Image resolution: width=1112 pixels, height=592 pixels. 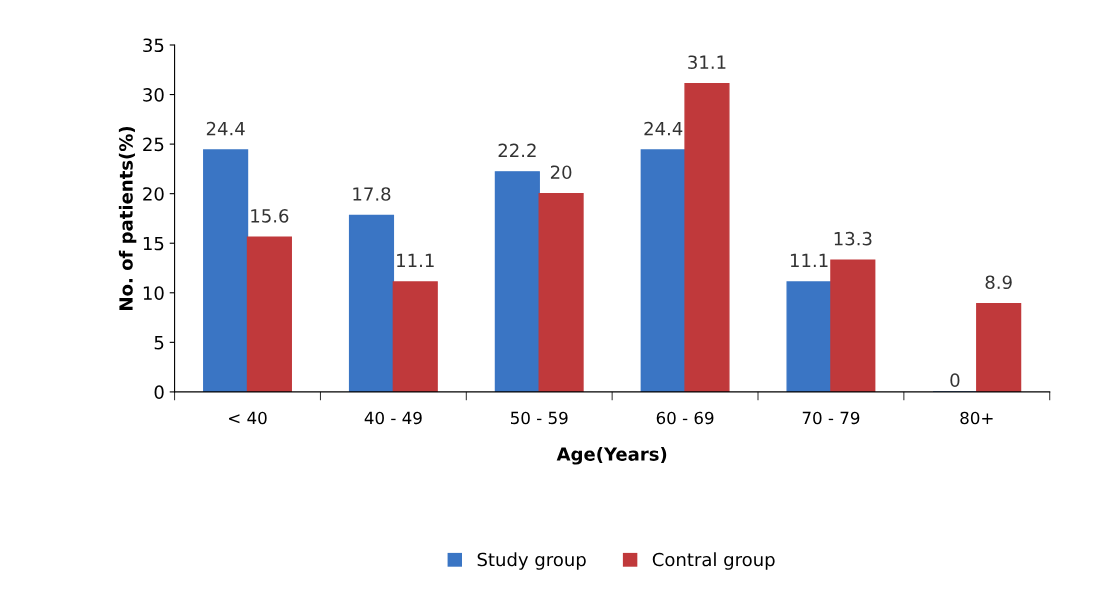 What do you see at coordinates (853, 238) in the screenshot?
I see `data-label: 13.3` at bounding box center [853, 238].